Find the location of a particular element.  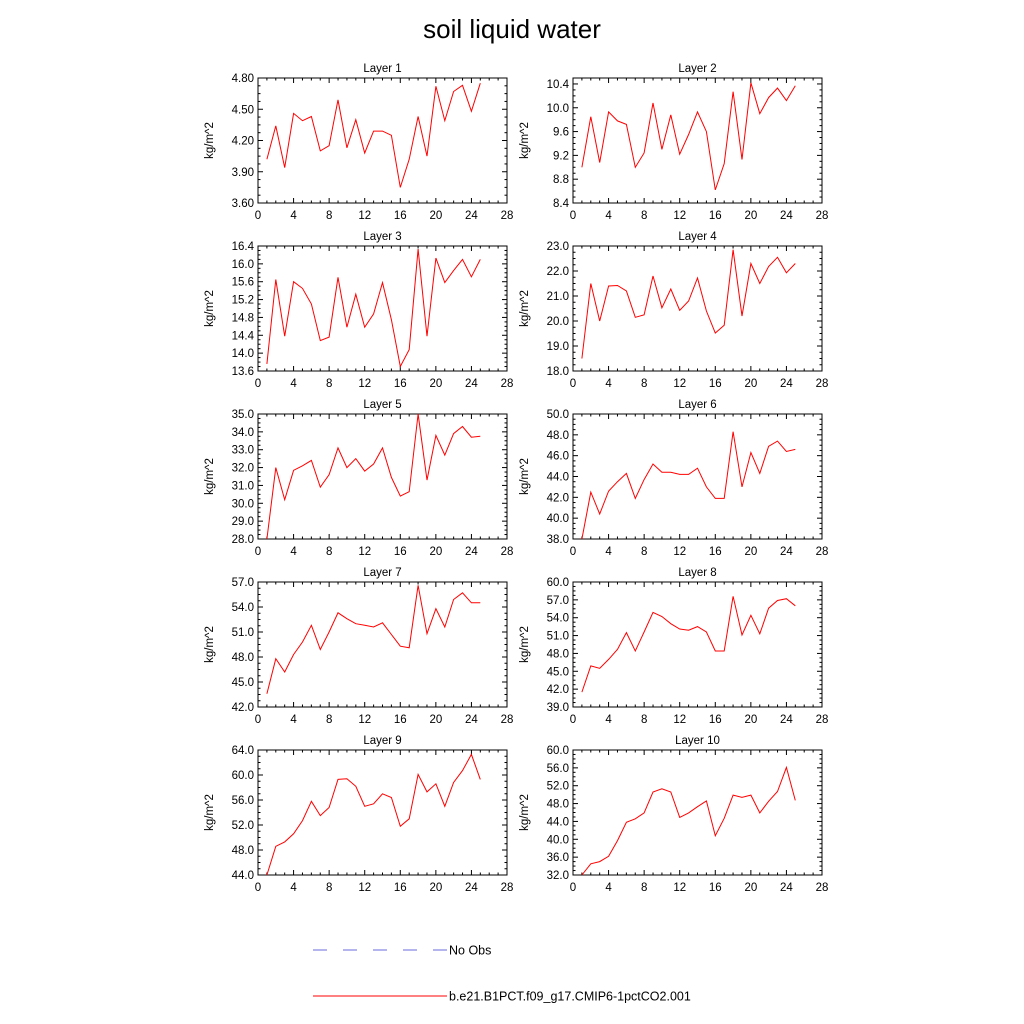

y-tick-label: 4.80 is located at coordinates (243, 79).